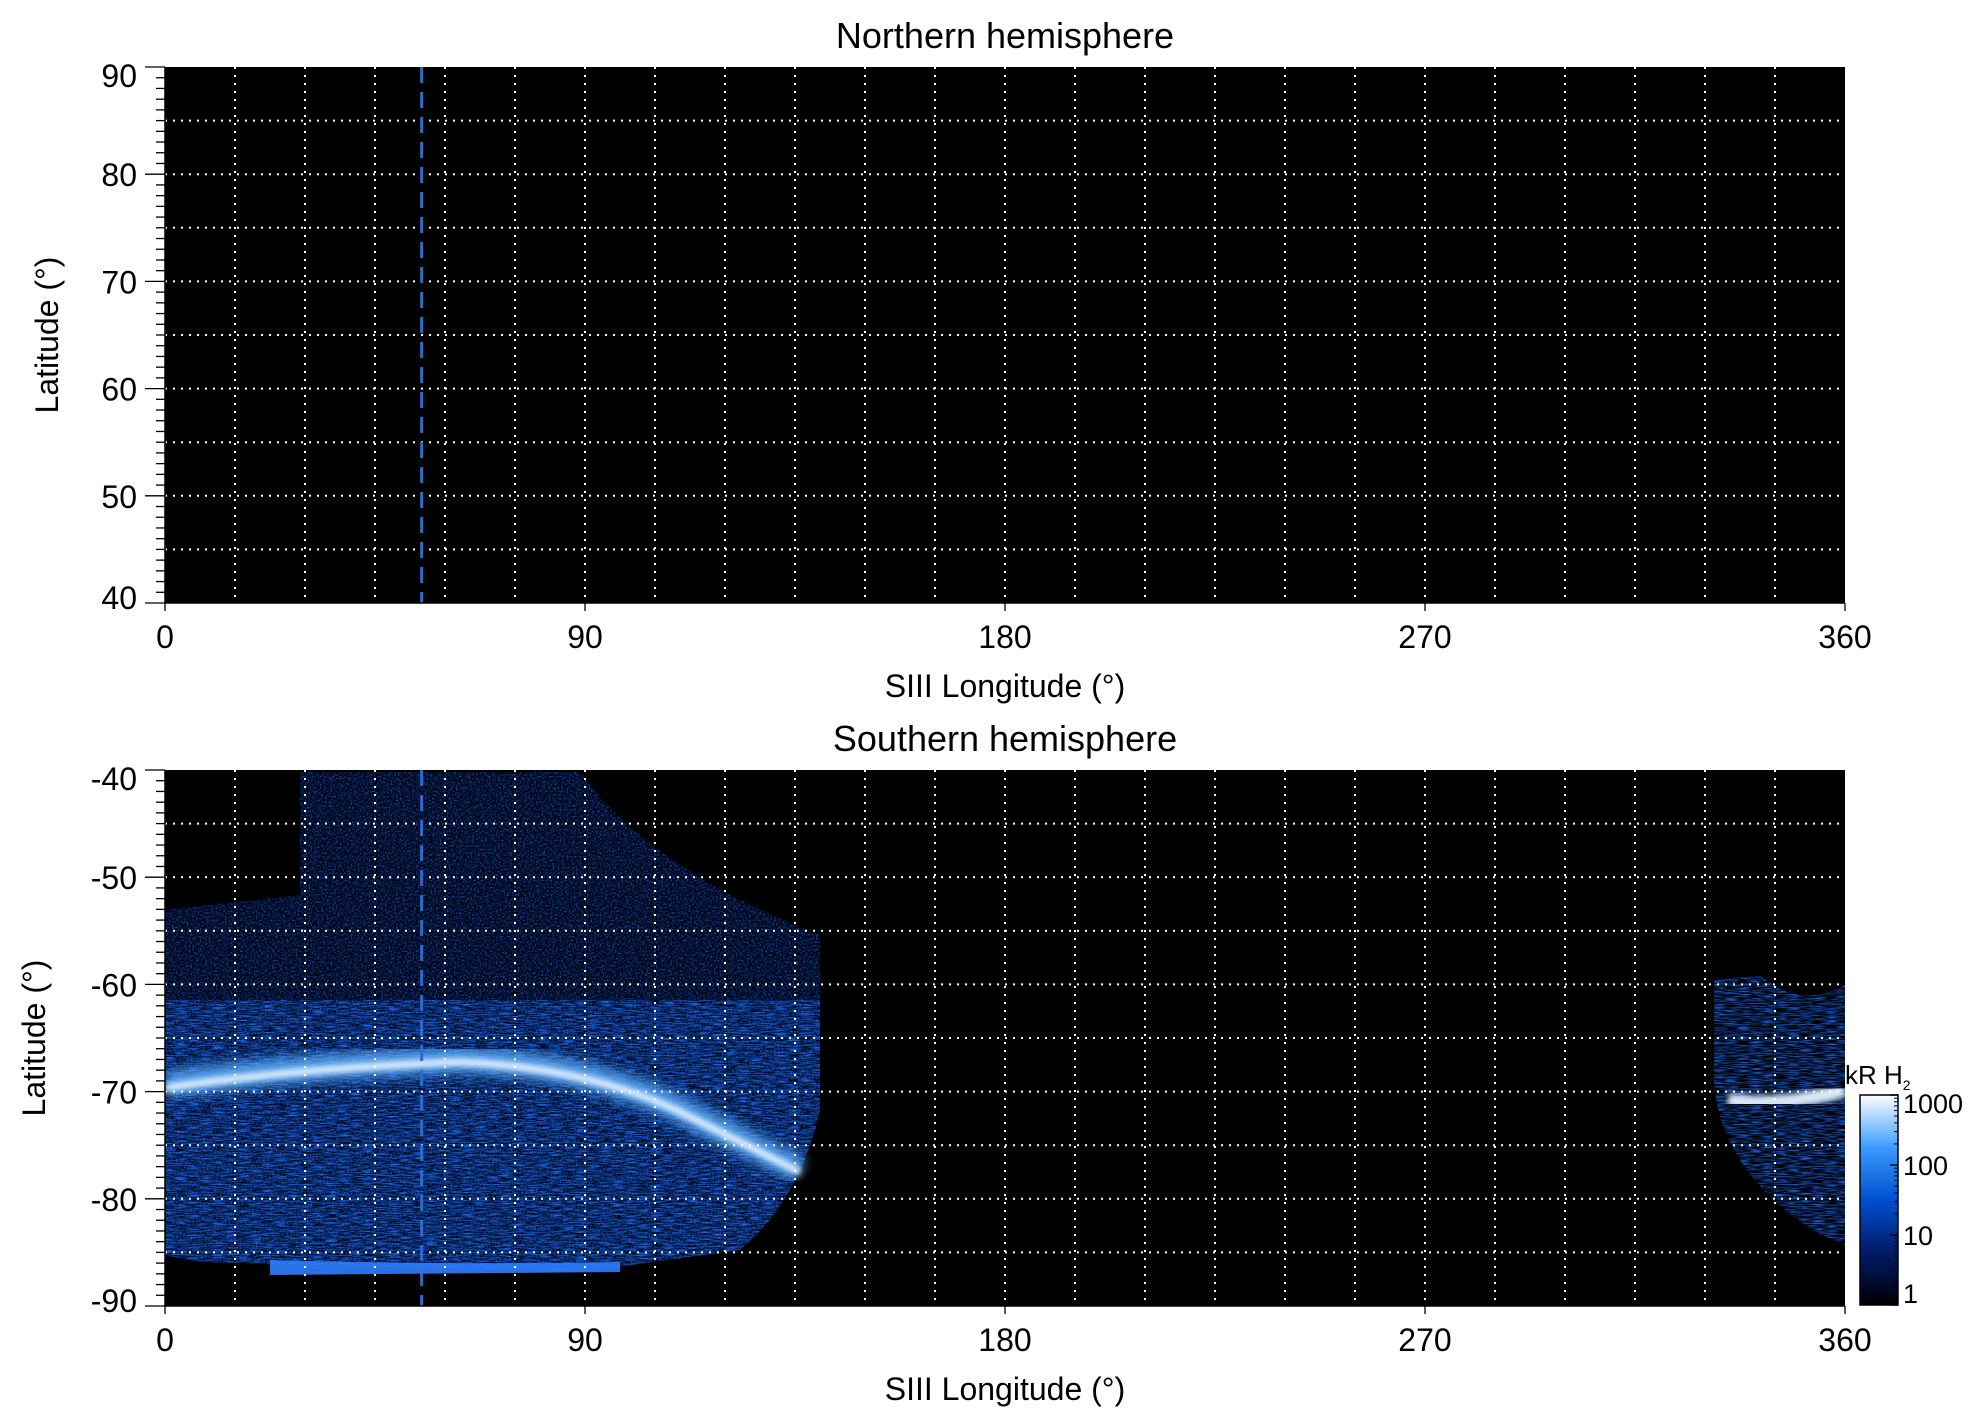 The image size is (1983, 1423). Describe the element at coordinates (1910, 1294) in the screenshot. I see `colorbar-tick-label: 1` at that location.